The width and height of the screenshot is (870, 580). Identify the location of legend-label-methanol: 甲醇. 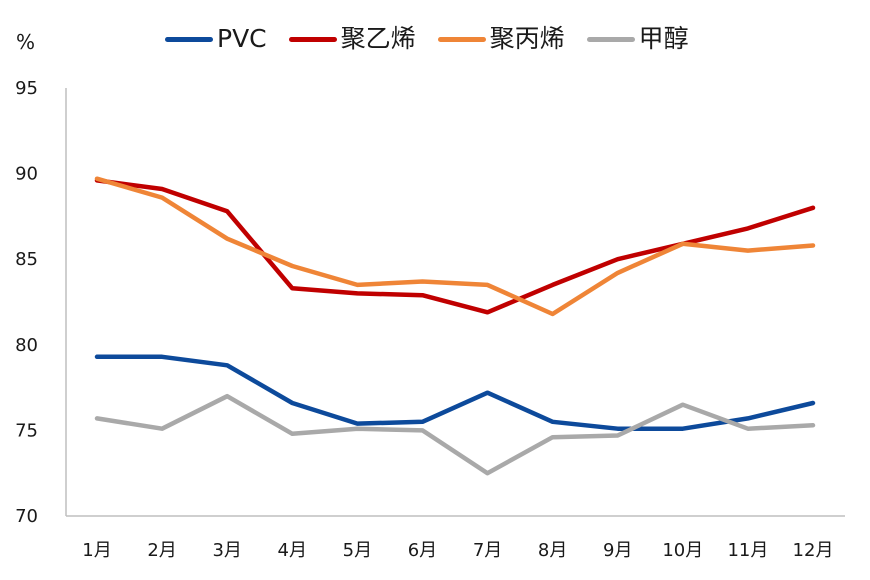
(663, 38).